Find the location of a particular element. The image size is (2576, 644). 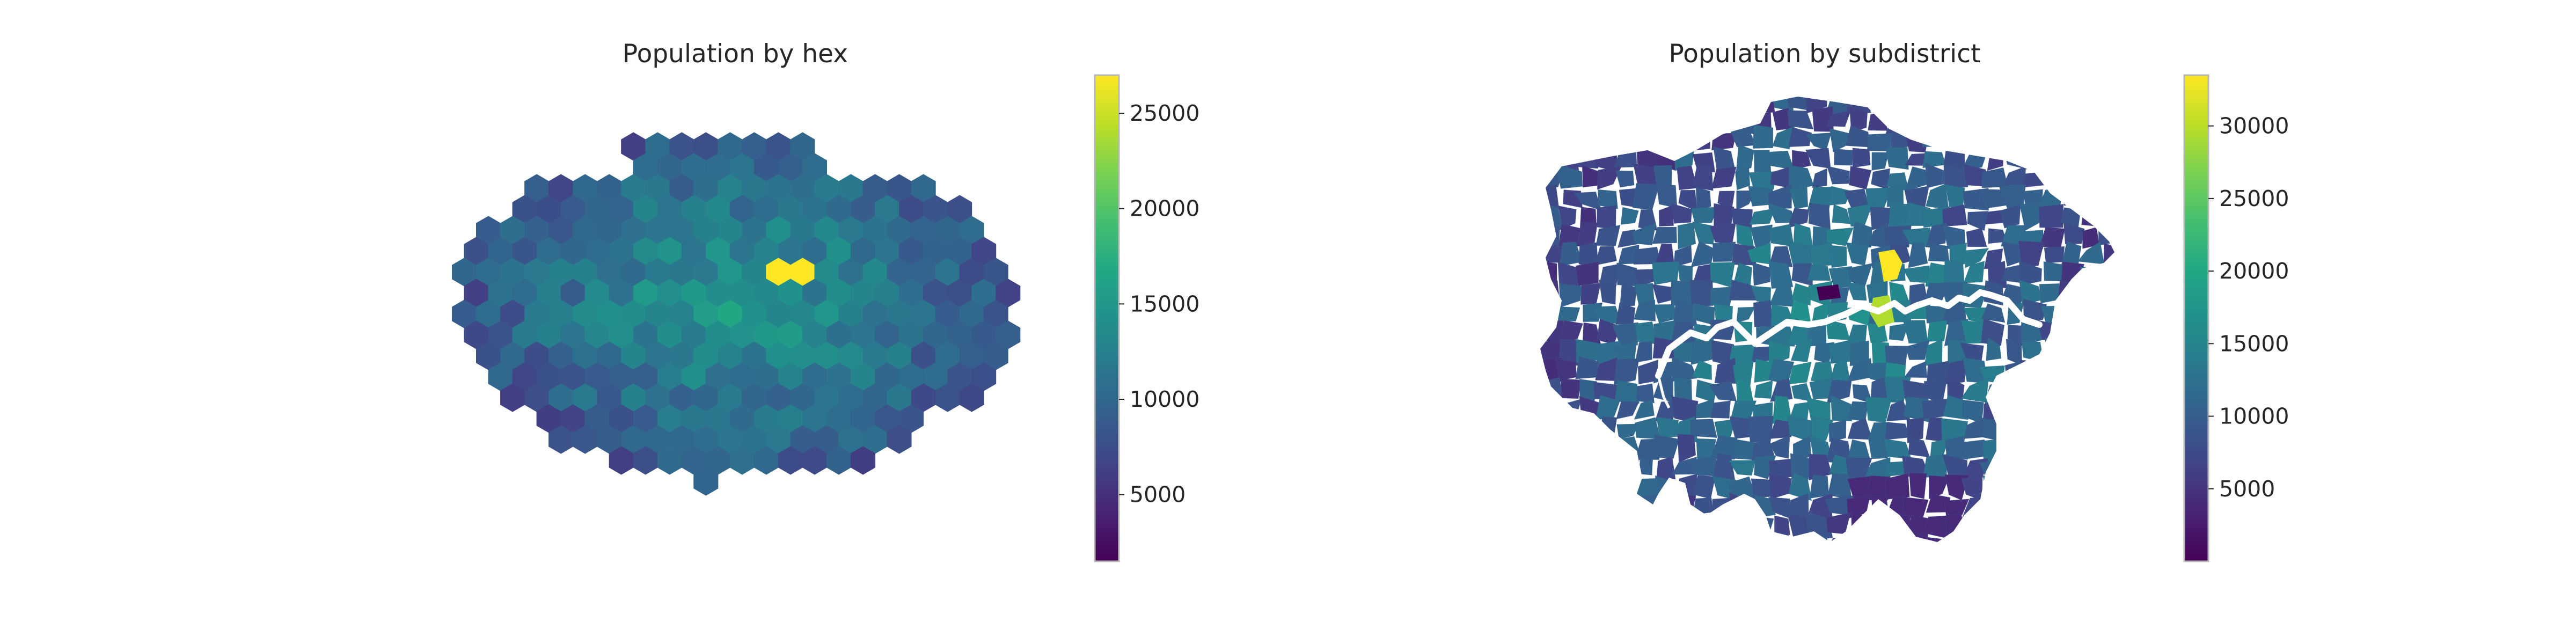

river-tributary is located at coordinates (1664, 392).